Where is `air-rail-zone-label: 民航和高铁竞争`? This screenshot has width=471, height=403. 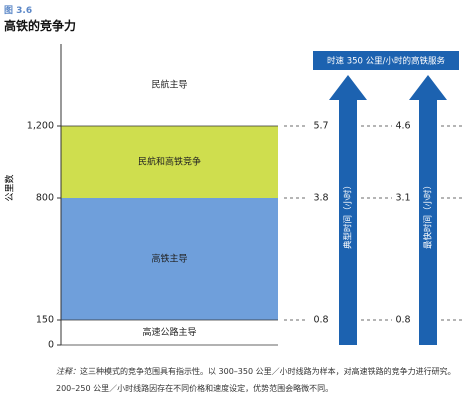
air-rail-zone-label: 民航和高铁竞争 is located at coordinates (169, 162).